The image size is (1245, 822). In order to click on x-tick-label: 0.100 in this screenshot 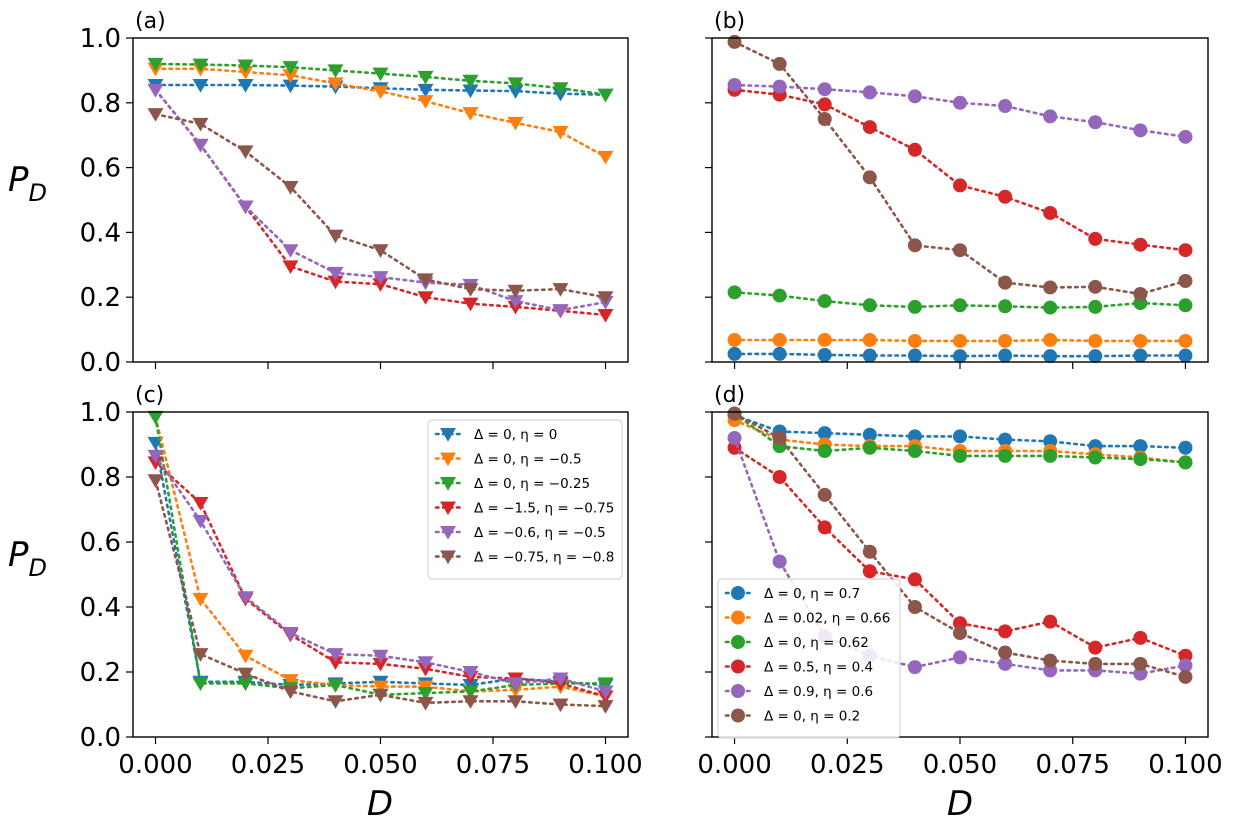, I will do `click(605, 765)`.